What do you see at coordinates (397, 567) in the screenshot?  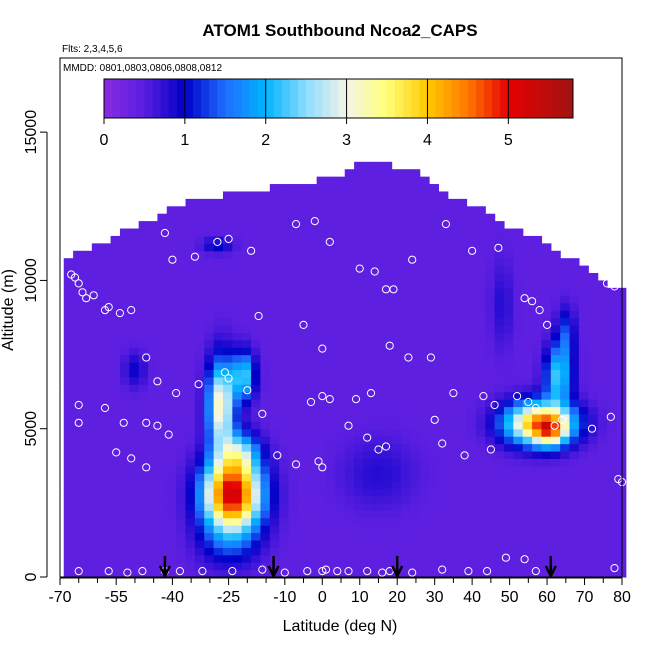 I see `arrow-marker` at bounding box center [397, 567].